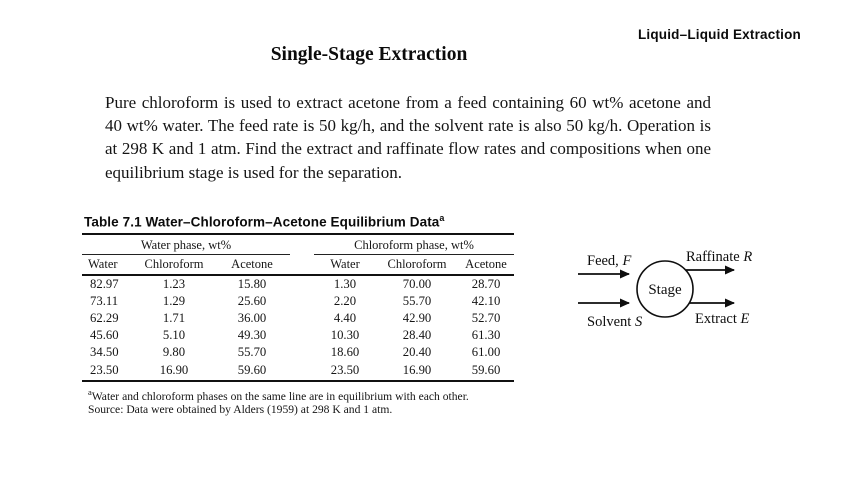 The image size is (848, 477). Describe the element at coordinates (174, 317) in the screenshot. I see `table-cell: 1.71` at that location.